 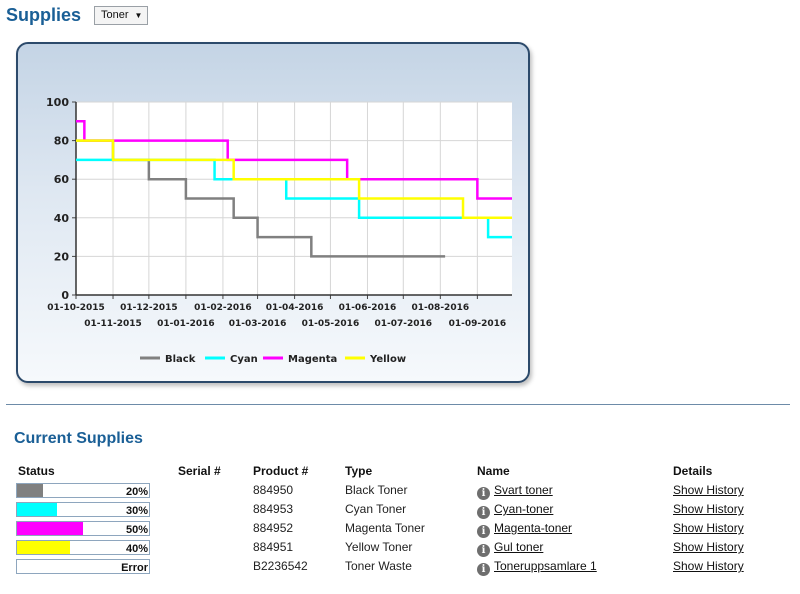 I want to click on supply-name-link: Svart toner, so click(x=523, y=490).